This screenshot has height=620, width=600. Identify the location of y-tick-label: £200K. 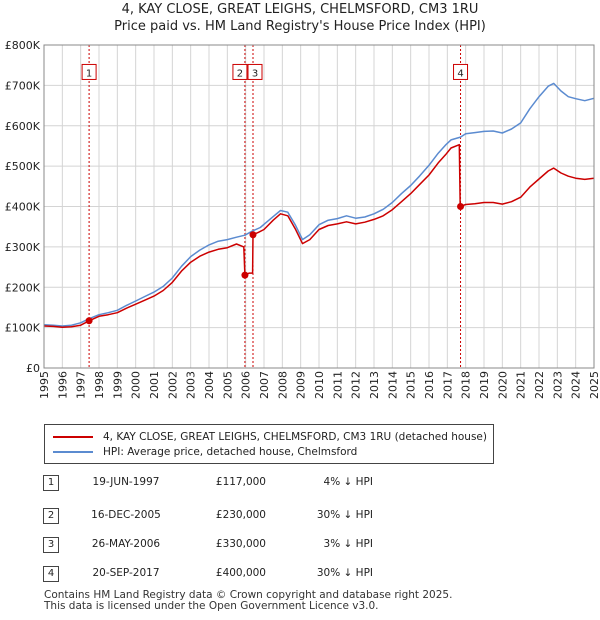
(23, 287).